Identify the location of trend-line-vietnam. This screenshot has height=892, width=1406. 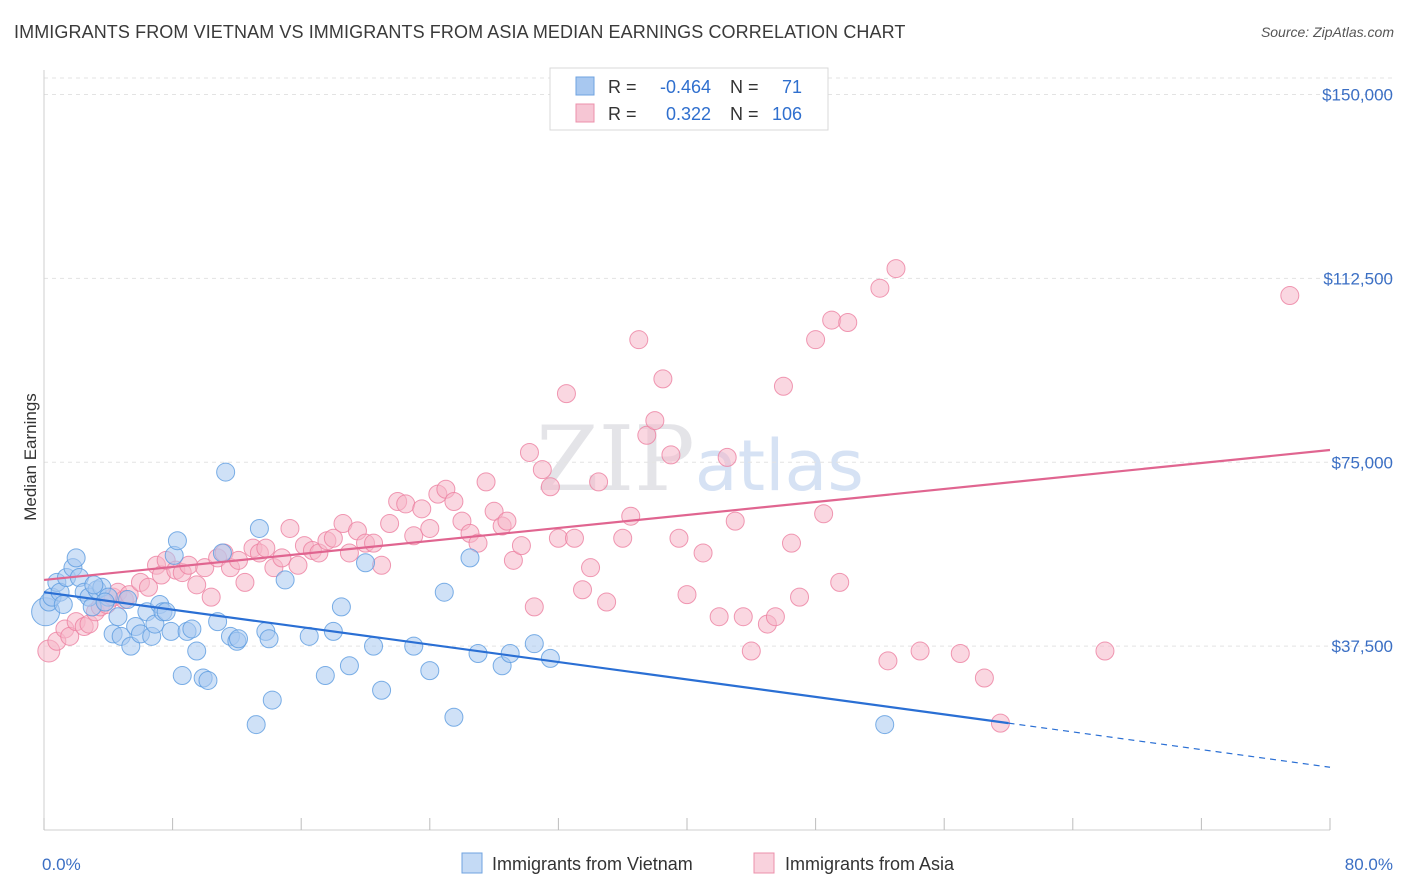
(526, 658).